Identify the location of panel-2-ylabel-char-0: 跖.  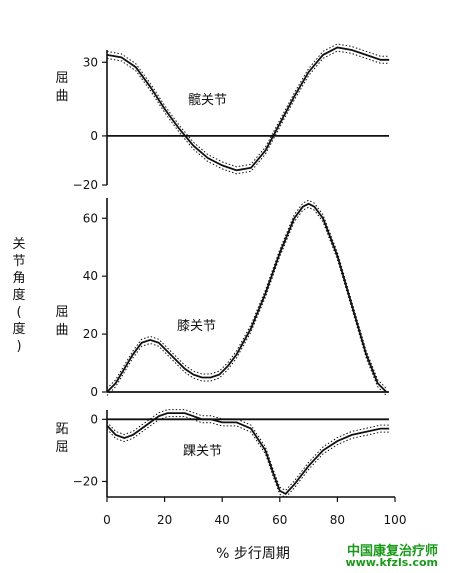
(61, 429).